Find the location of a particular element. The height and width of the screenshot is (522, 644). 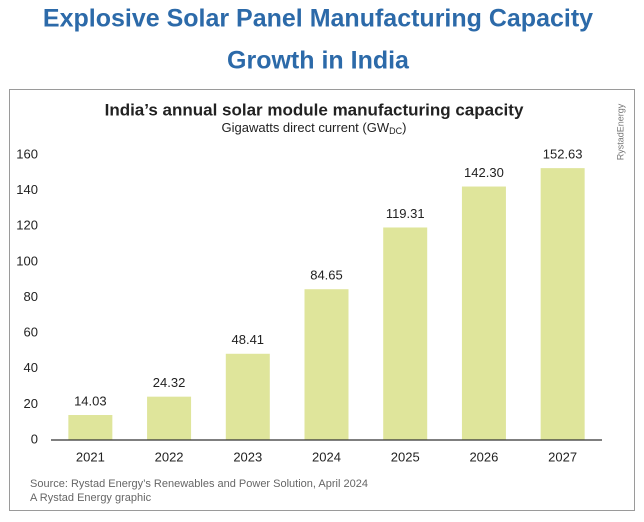

value-label: 119.31 is located at coordinates (405, 213).